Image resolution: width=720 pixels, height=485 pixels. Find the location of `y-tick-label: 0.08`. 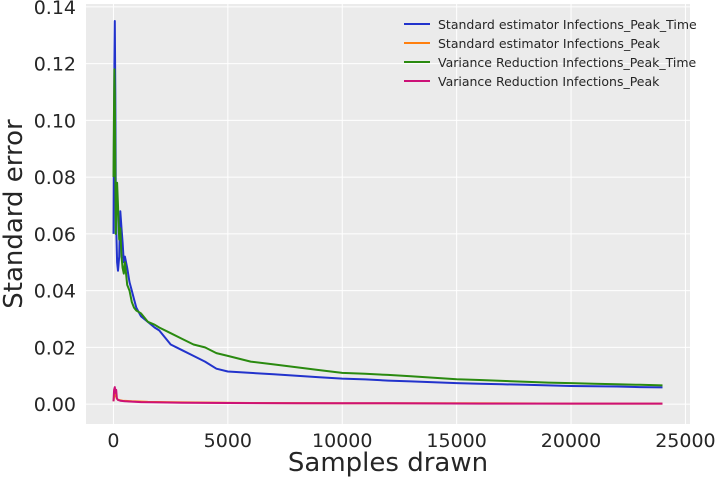

y-tick-label: 0.08 is located at coordinates (55, 178).